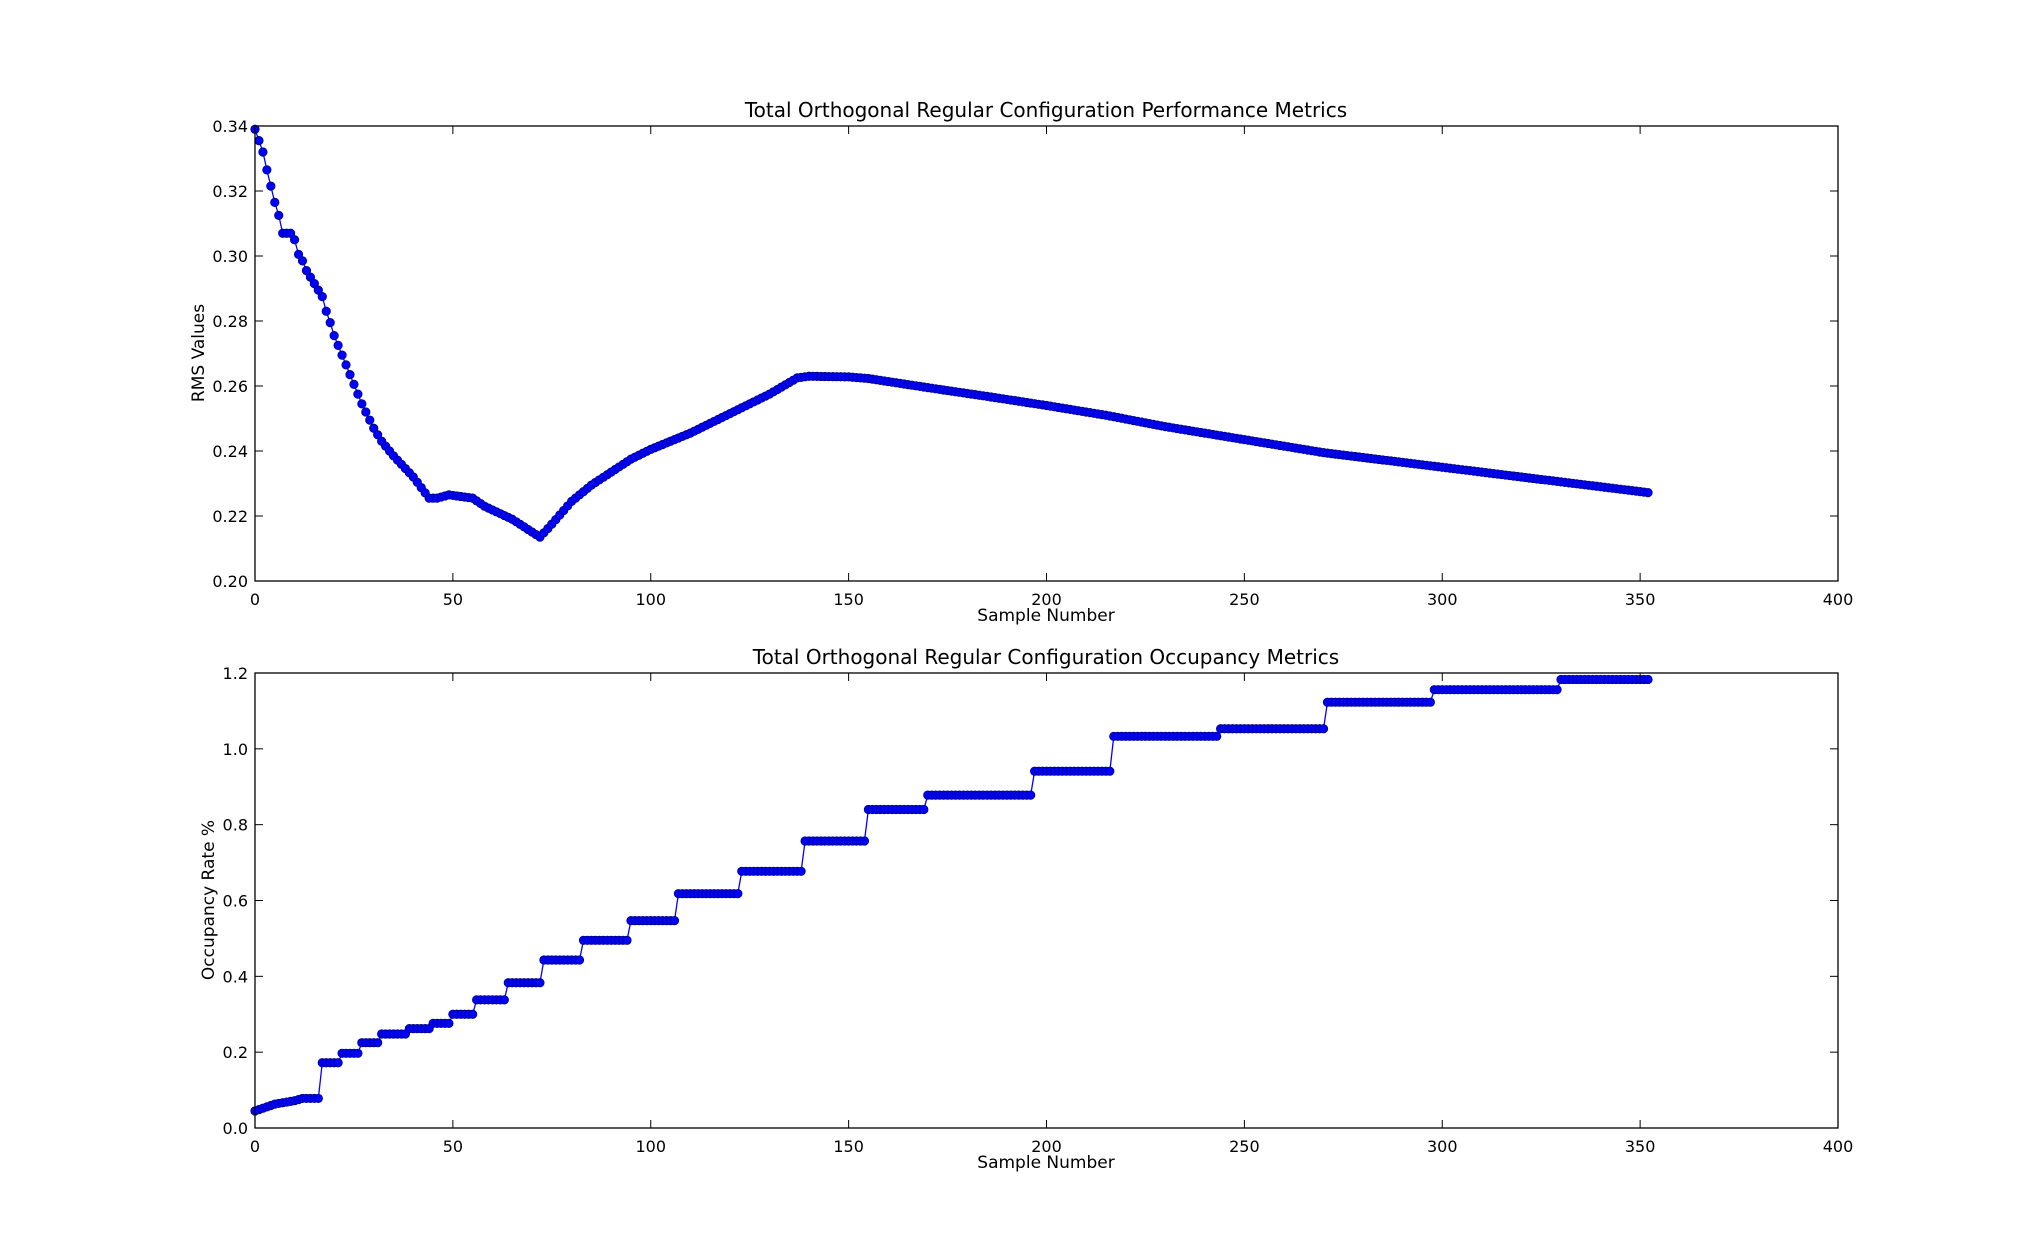 The width and height of the screenshot is (2018, 1240). I want to click on y-tick-label: 0.28, so click(230, 321).